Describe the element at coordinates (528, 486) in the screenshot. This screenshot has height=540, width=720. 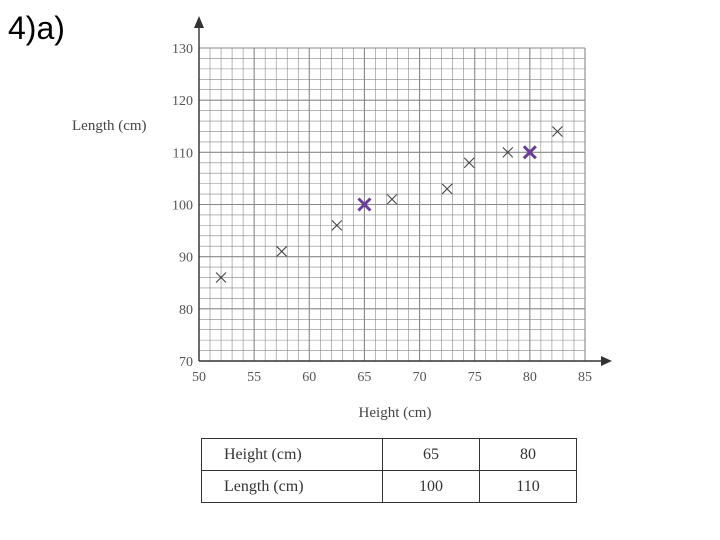
I see `table-cell: 110` at that location.